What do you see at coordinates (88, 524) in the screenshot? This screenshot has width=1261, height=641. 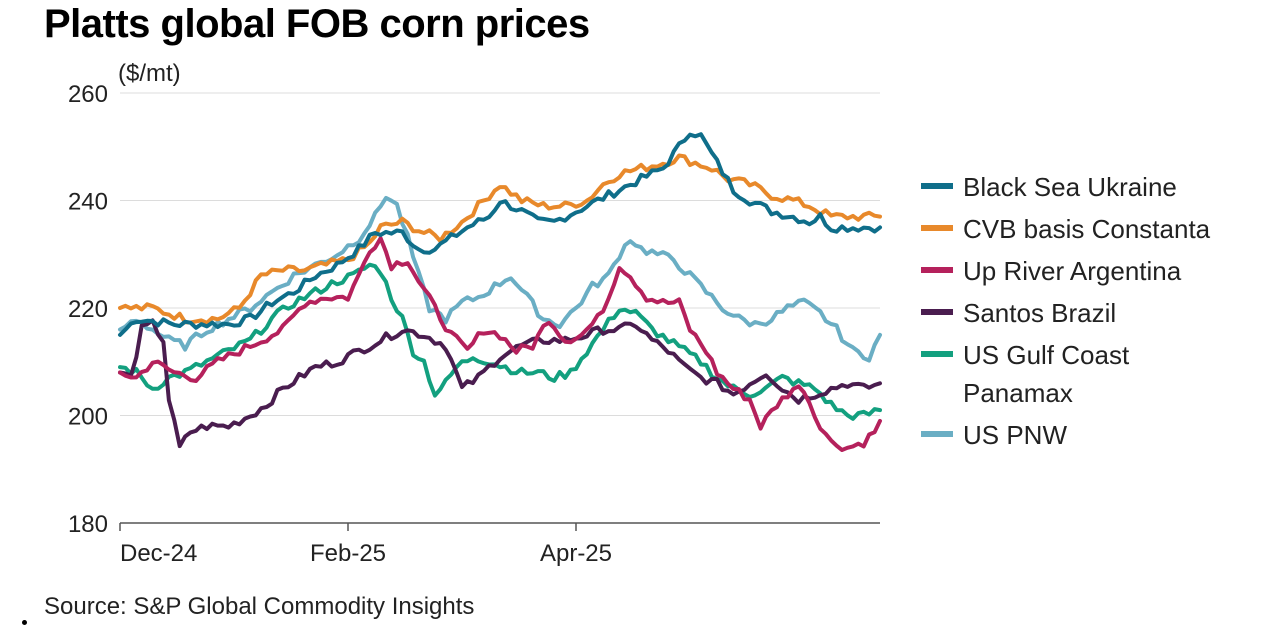 I see `y-tick-label: 180` at bounding box center [88, 524].